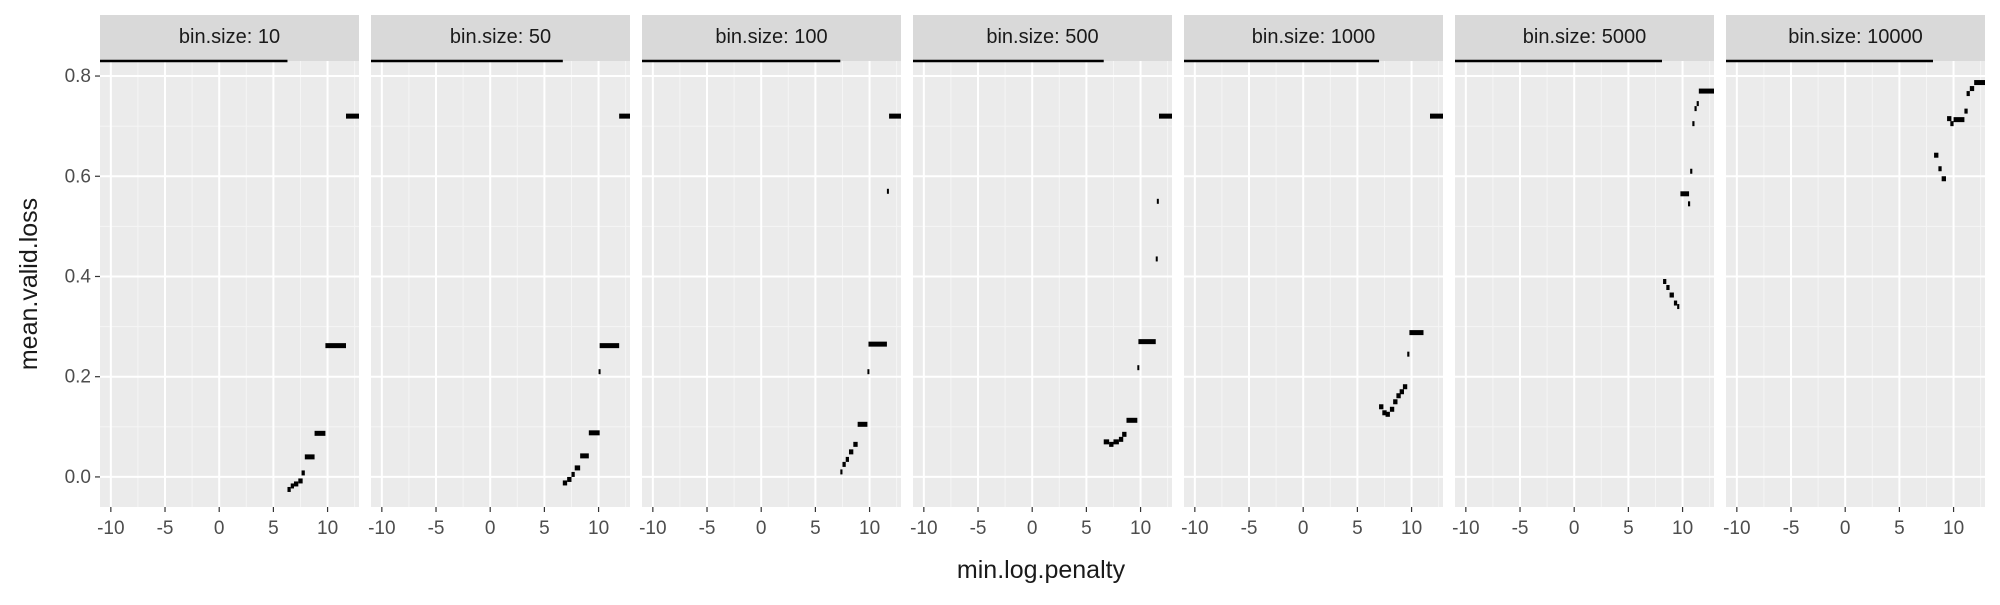 The image size is (2000, 605). I want to click on y-tick-label: 0.0, so click(78, 477).